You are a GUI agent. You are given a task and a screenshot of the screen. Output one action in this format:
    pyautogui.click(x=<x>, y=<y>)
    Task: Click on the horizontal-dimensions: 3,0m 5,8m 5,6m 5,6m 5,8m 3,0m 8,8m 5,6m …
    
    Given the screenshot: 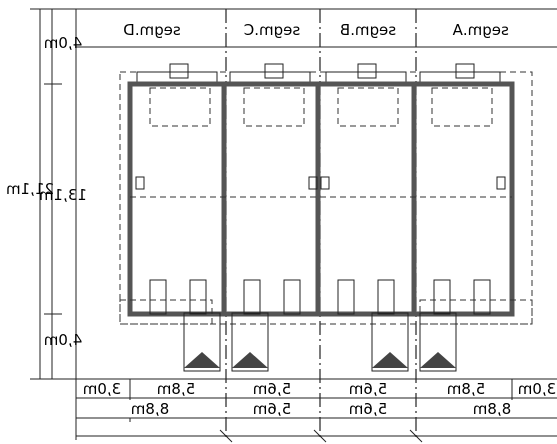 What is the action you would take?
    pyautogui.click(x=316, y=409)
    